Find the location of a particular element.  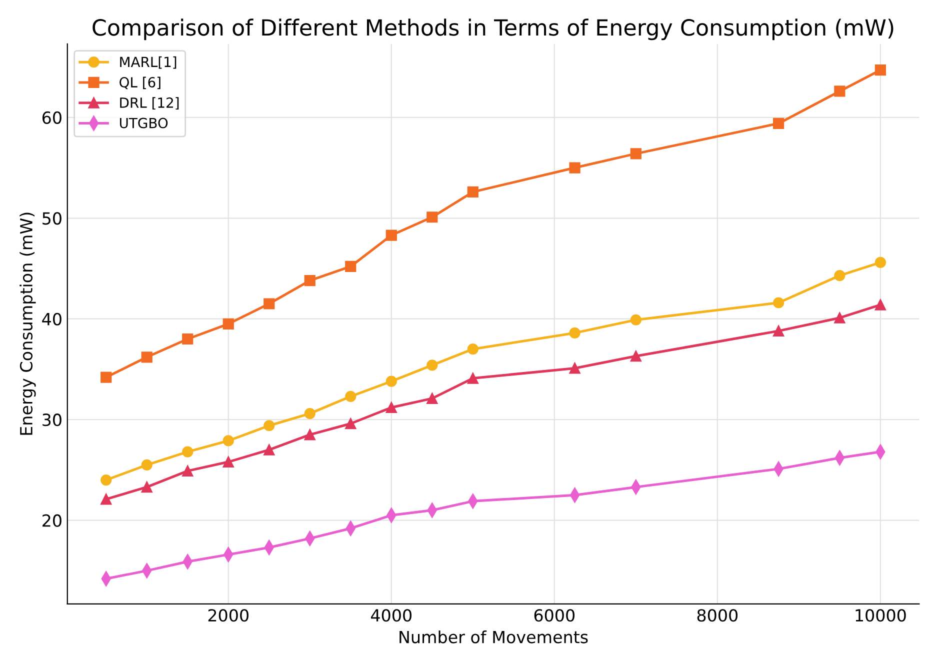

y-axis-title: Energy Consumption (mW) is located at coordinates (28, 323).